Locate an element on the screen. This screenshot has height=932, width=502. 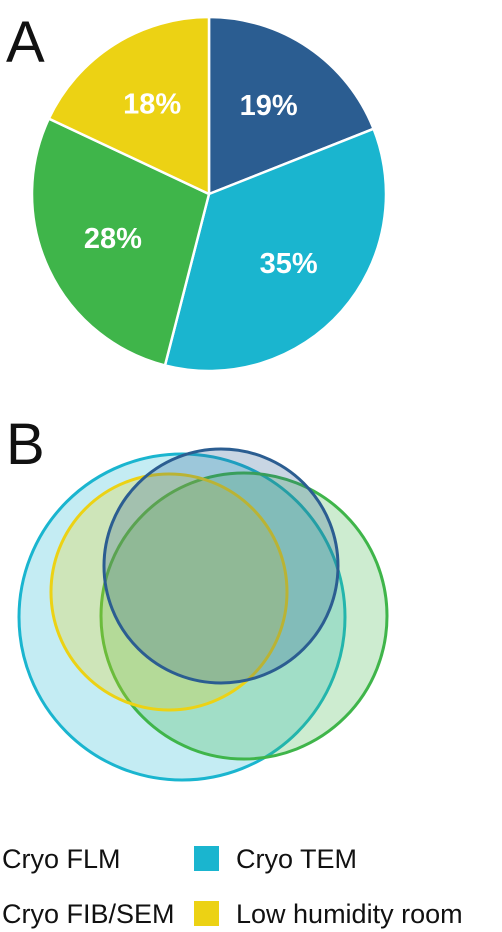
panel-letter-a: A is located at coordinates (25, 42).